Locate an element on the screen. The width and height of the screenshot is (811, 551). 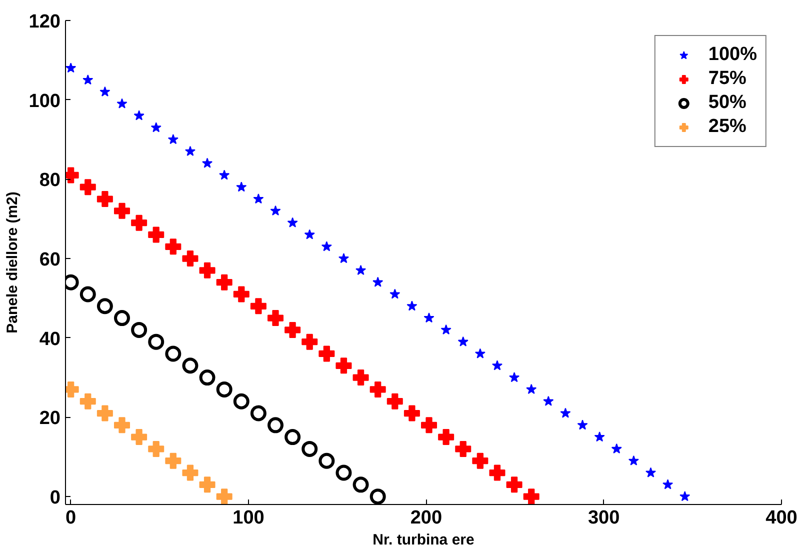
x-tick-label: 300 is located at coordinates (604, 518).